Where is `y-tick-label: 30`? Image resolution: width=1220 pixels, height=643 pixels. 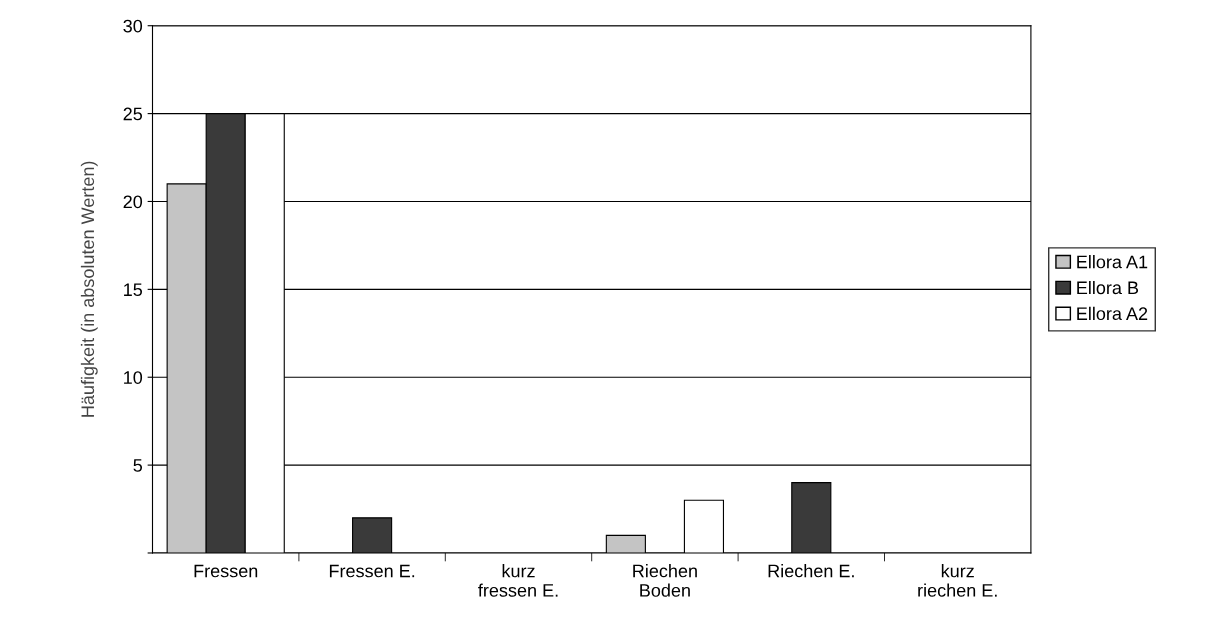 y-tick-label: 30 is located at coordinates (133, 26).